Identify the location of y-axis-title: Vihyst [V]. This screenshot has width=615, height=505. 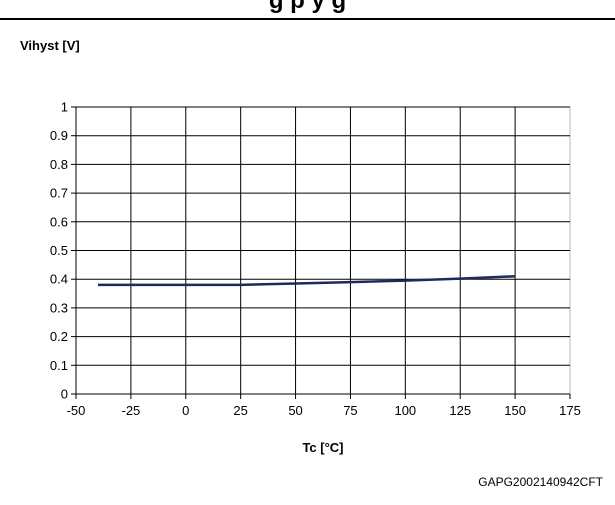
(50, 45).